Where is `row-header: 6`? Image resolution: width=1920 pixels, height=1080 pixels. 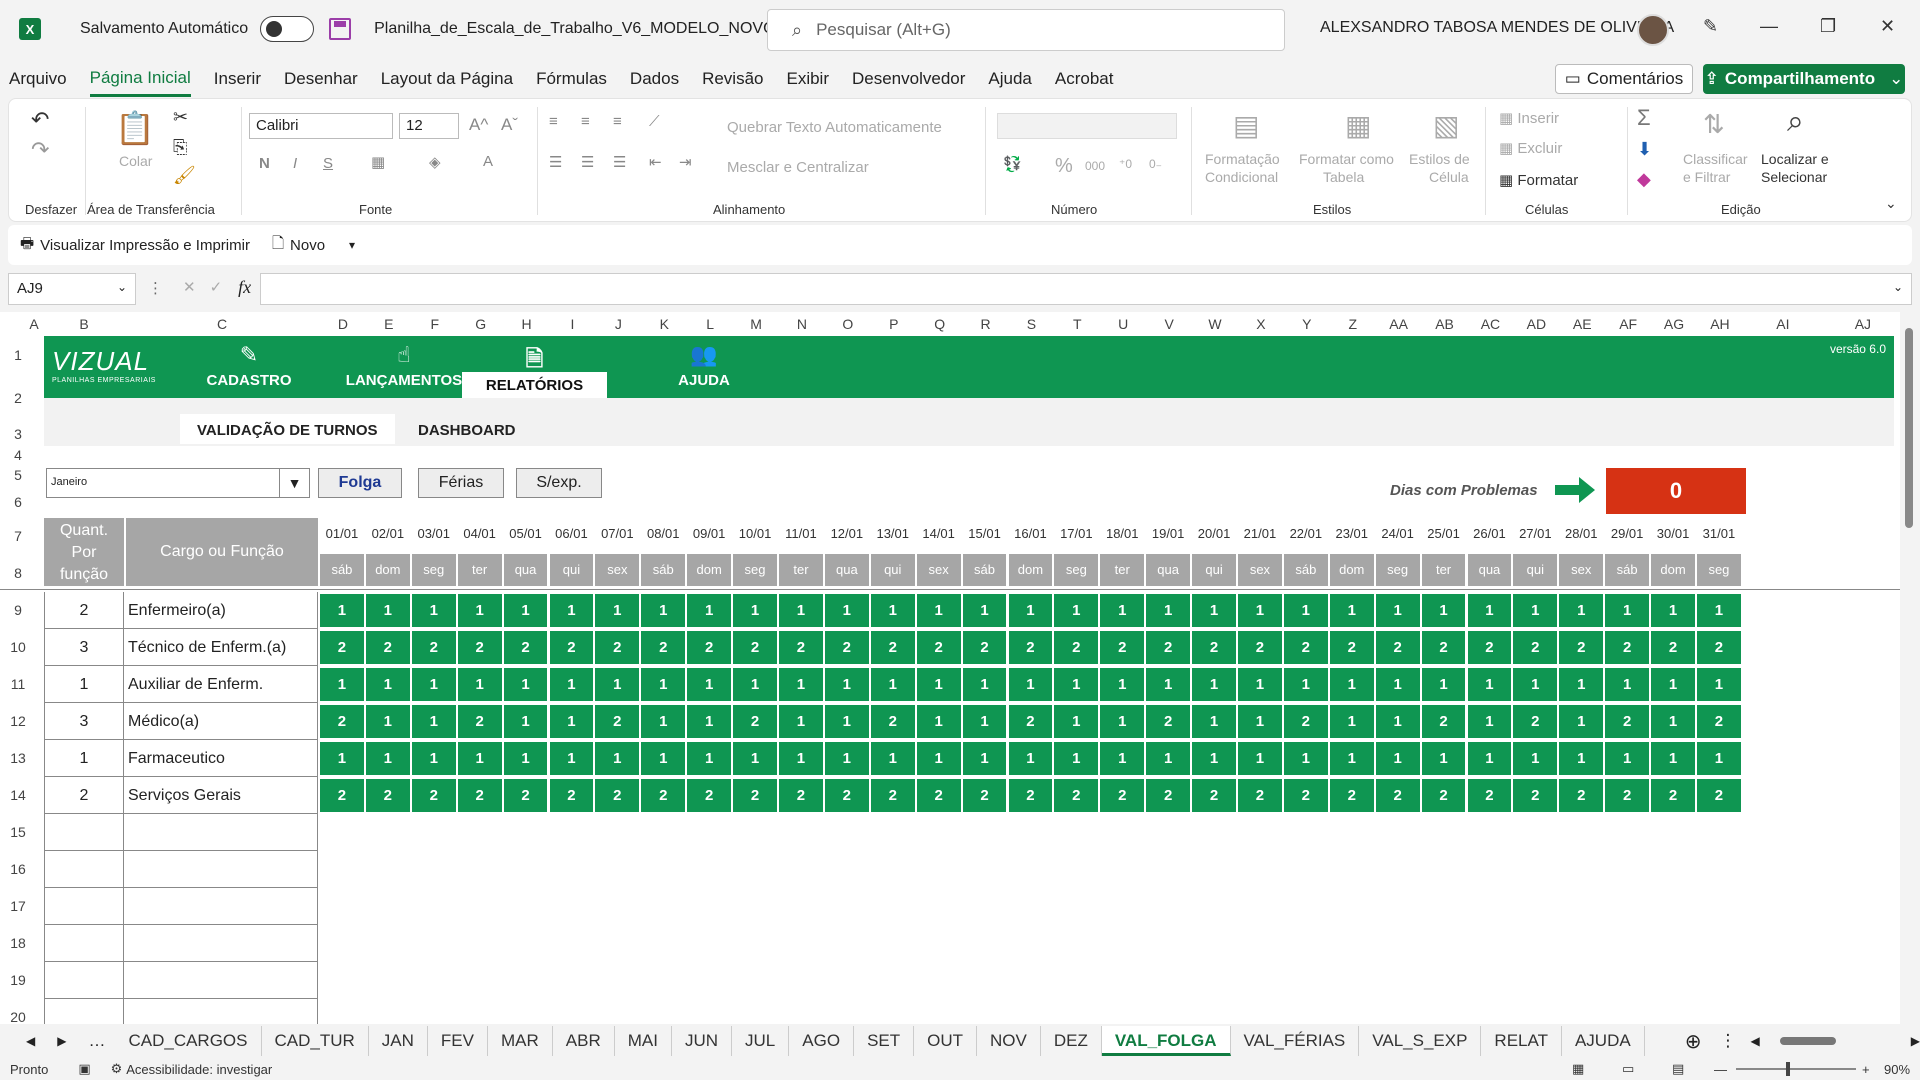 row-header: 6 is located at coordinates (18, 502).